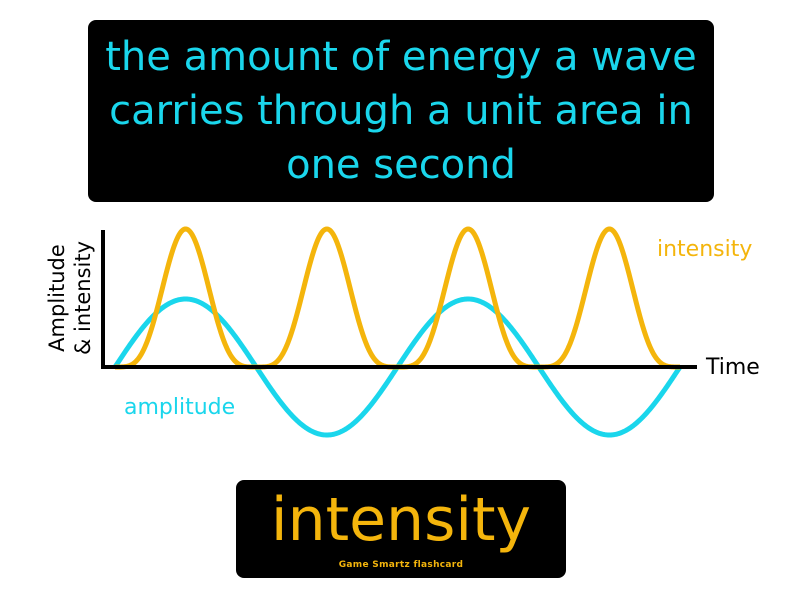 This screenshot has height=600, width=800. I want to click on x-axis-label: Time, so click(732, 367).